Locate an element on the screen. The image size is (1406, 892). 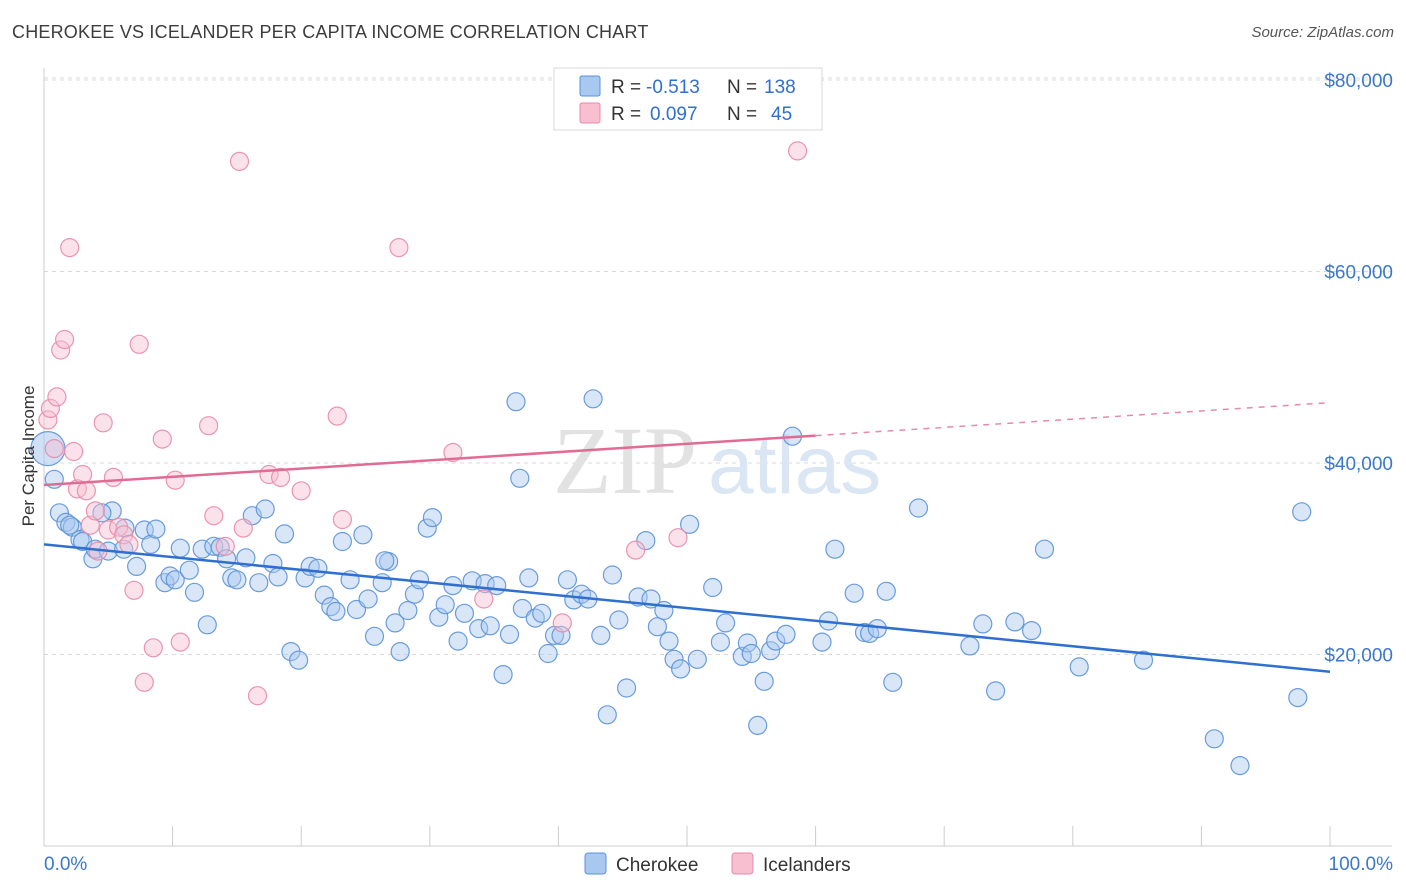
bottom-legend-label-icelanders: Icelanders is located at coordinates (807, 865).